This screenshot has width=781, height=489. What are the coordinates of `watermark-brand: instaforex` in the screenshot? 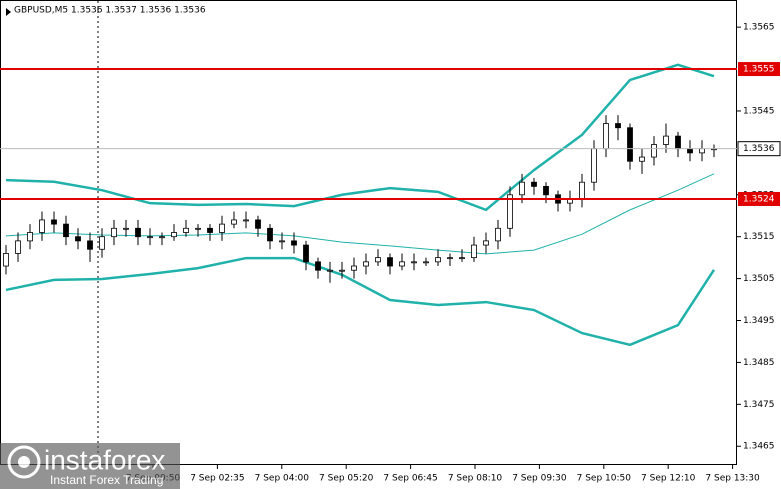 It's located at (104, 459).